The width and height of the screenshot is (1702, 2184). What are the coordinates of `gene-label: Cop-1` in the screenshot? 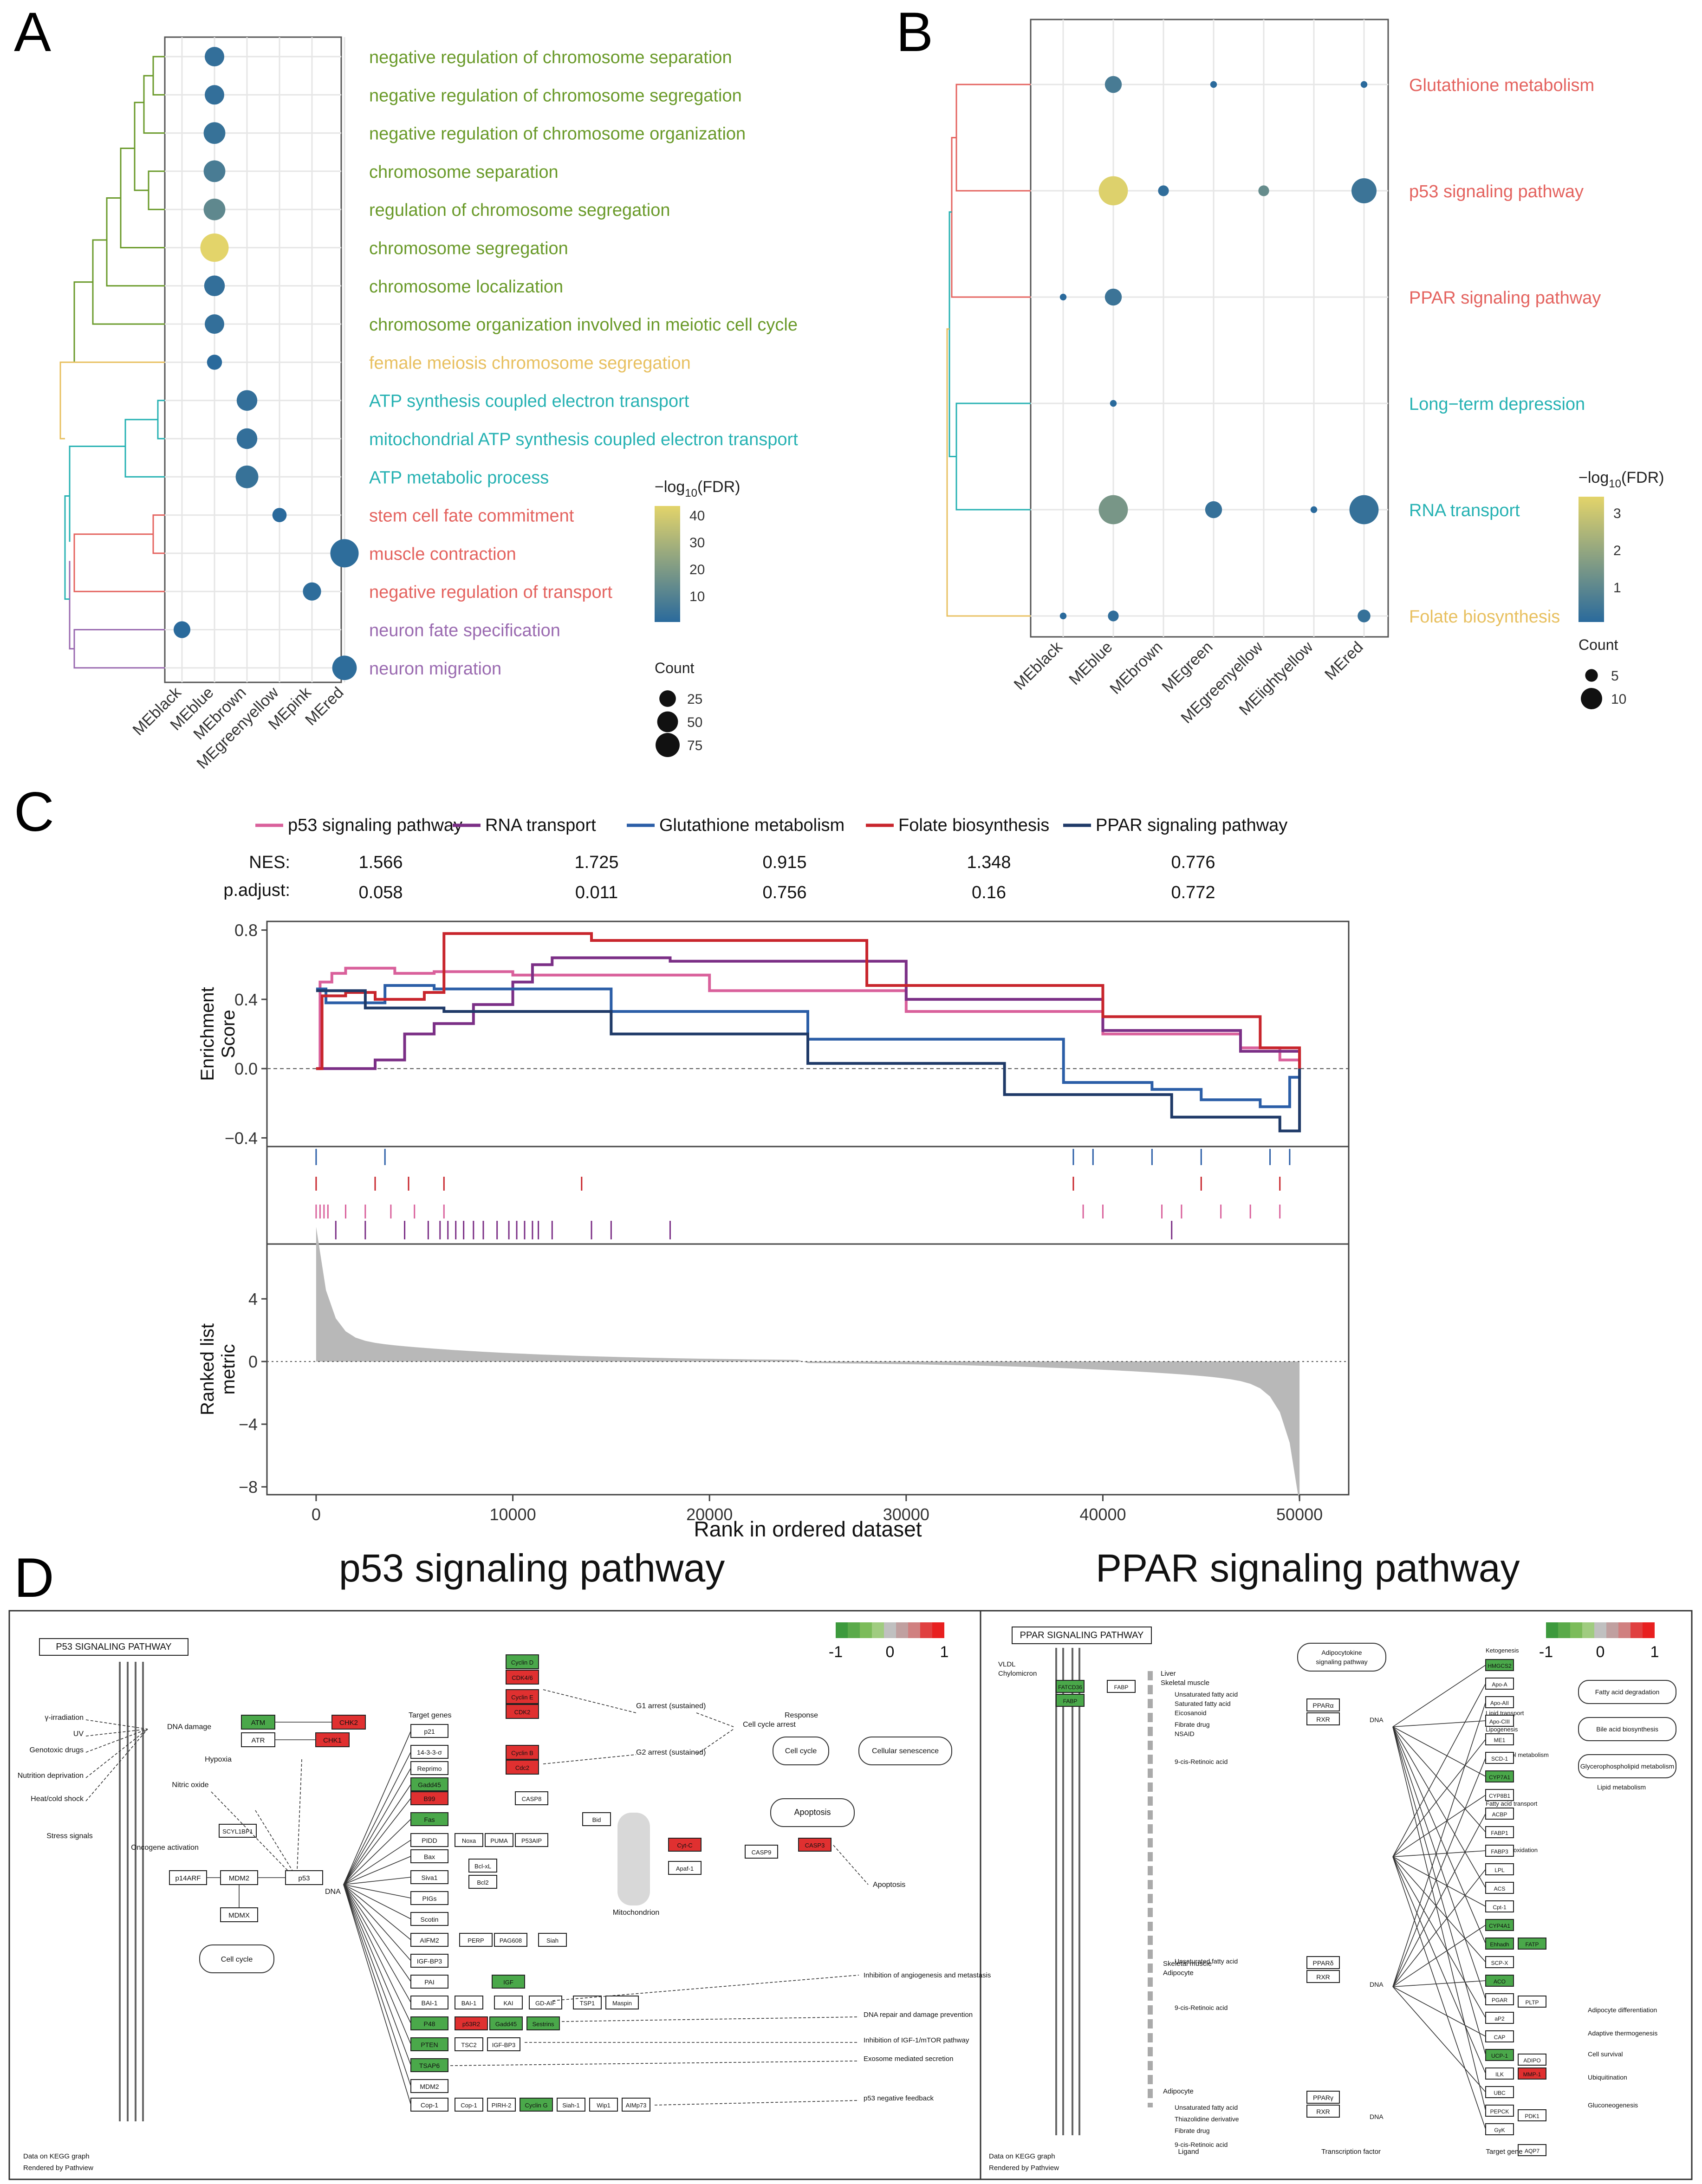 It's located at (429, 2105).